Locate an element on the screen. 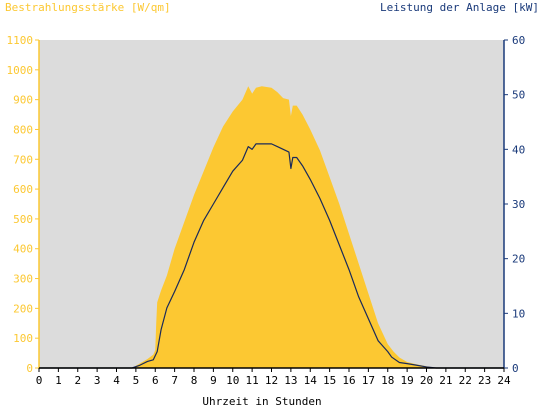  right-axis-title: Leistung der Anlage [kW] is located at coordinates (459, 7).